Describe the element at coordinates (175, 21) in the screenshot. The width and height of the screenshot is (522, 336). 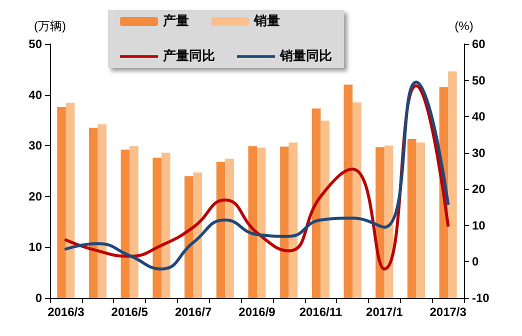
I see `legend-label: 产量` at that location.